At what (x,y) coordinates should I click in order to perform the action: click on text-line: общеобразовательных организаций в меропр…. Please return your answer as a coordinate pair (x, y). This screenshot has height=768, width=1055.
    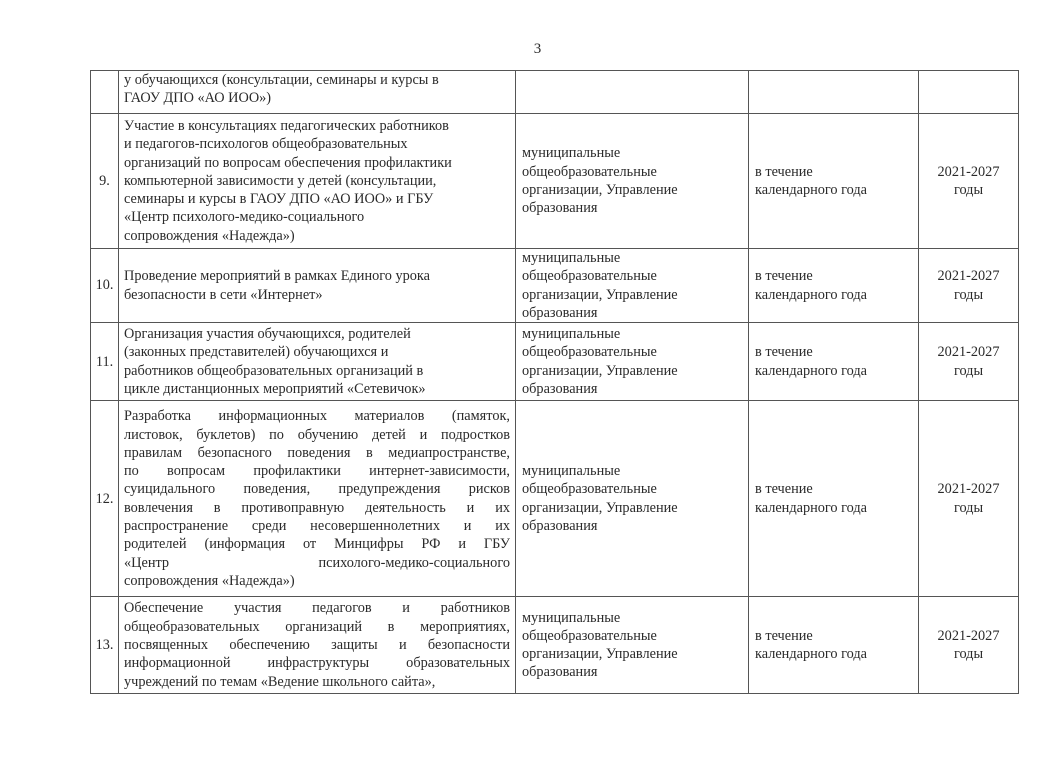
    Looking at the image, I should click on (317, 626).